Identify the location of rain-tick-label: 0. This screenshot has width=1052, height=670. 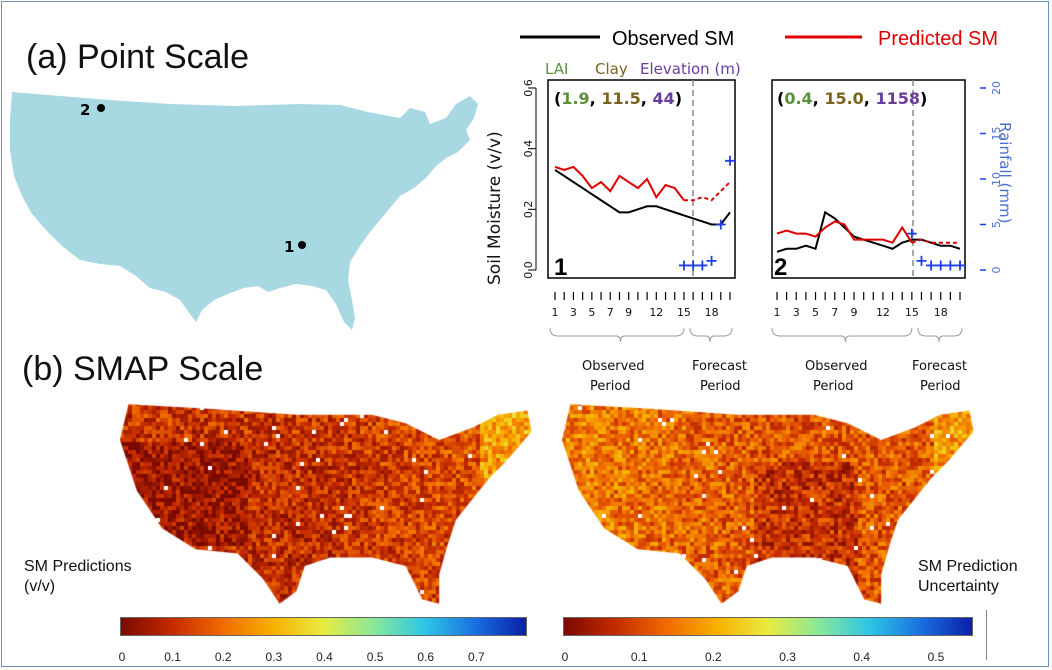
(996, 270).